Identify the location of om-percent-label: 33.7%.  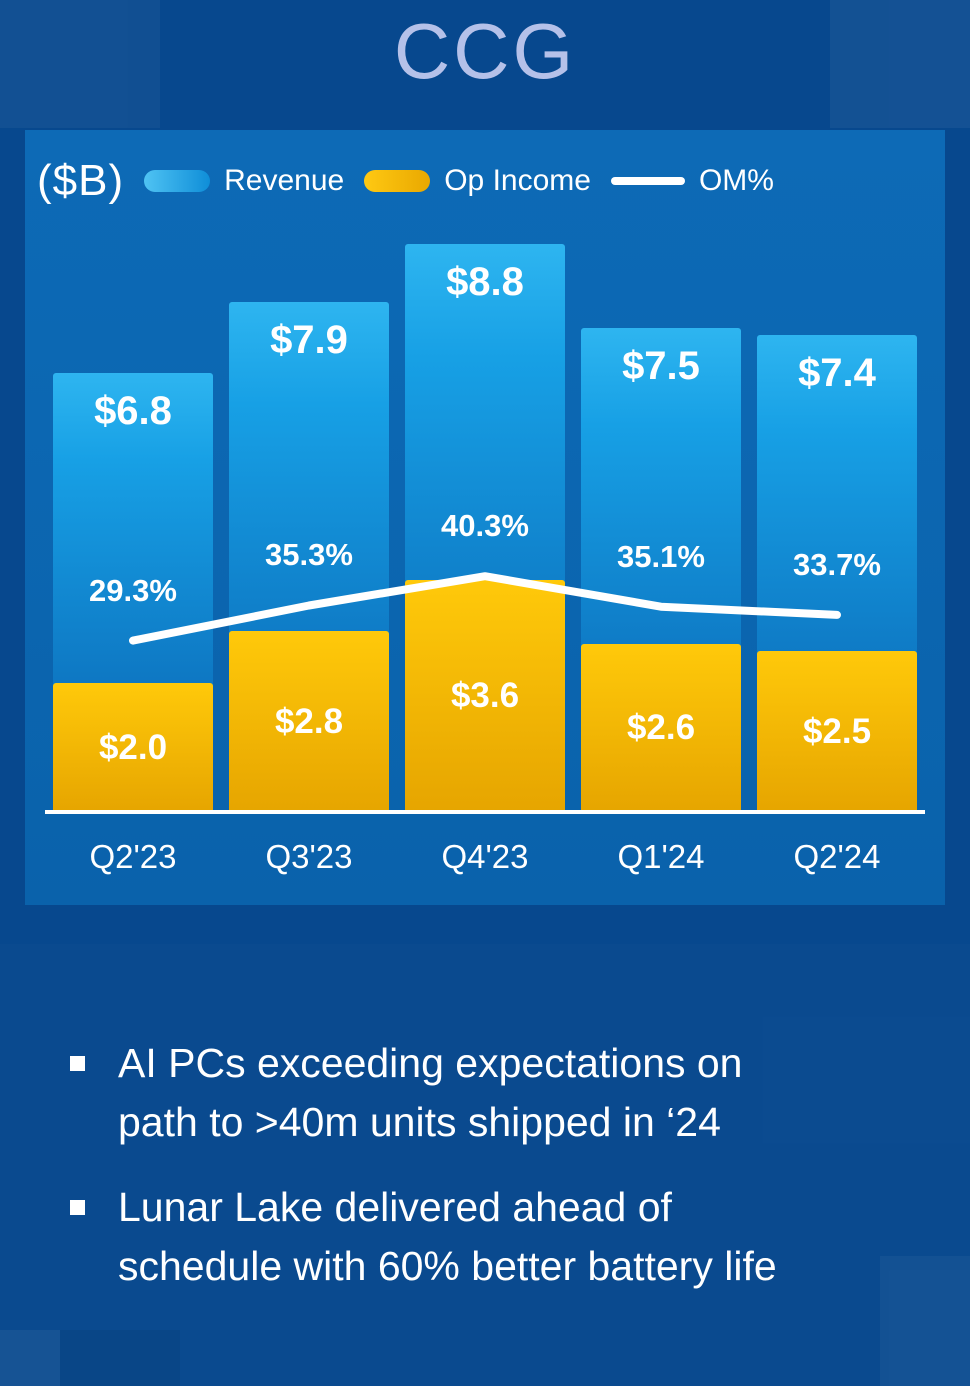
(837, 564).